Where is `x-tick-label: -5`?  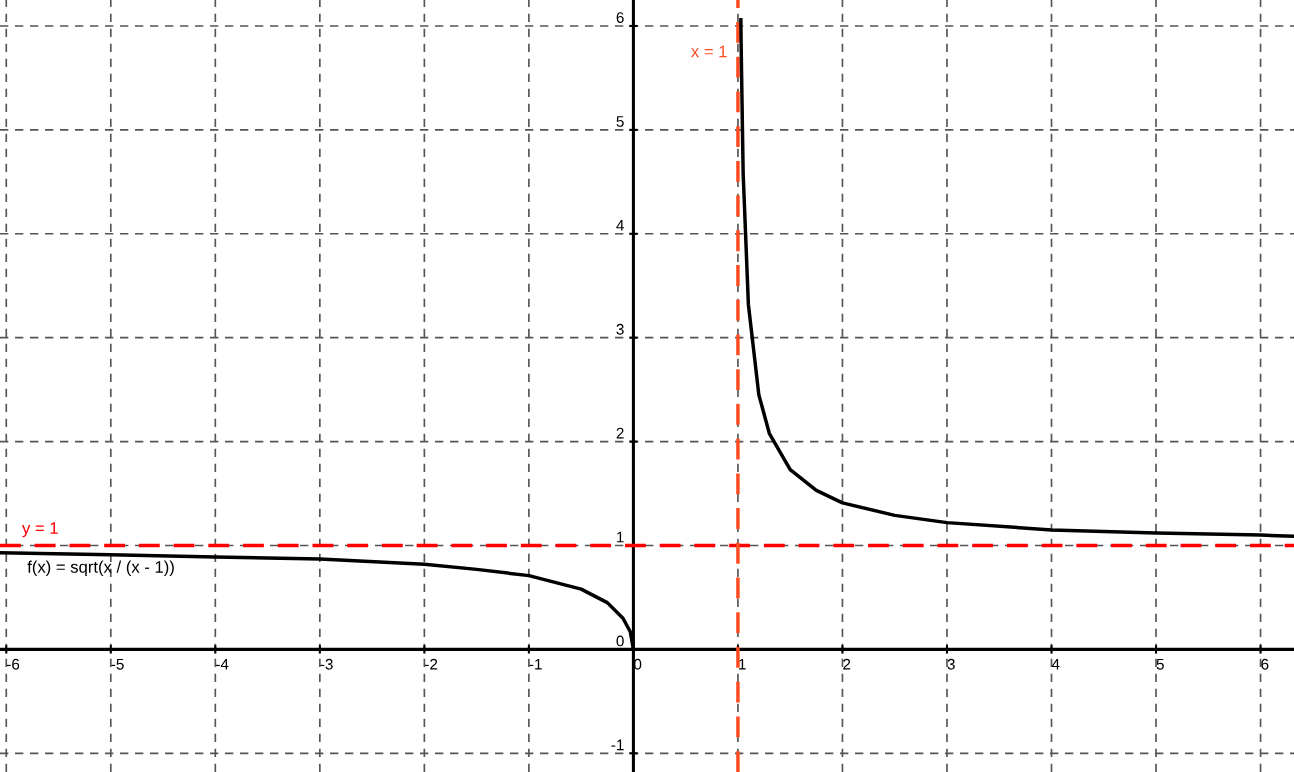
x-tick-label: -5 is located at coordinates (117, 664).